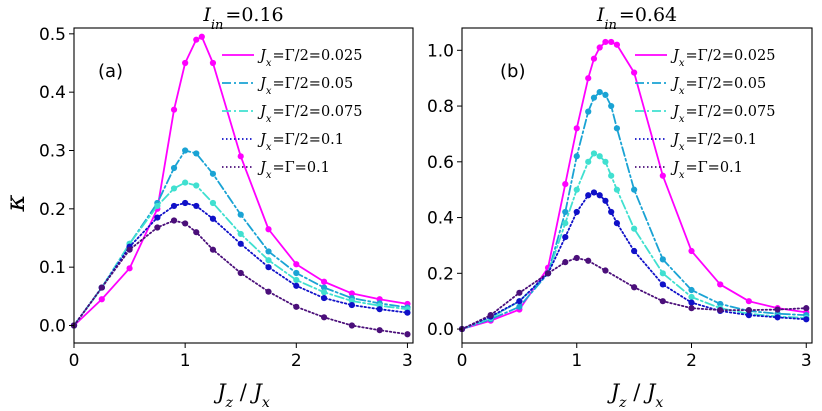 This screenshot has height=411, width=822. What do you see at coordinates (722, 114) in the screenshot?
I see `legend-entry: Jx=Γ/2=0.075` at bounding box center [722, 114].